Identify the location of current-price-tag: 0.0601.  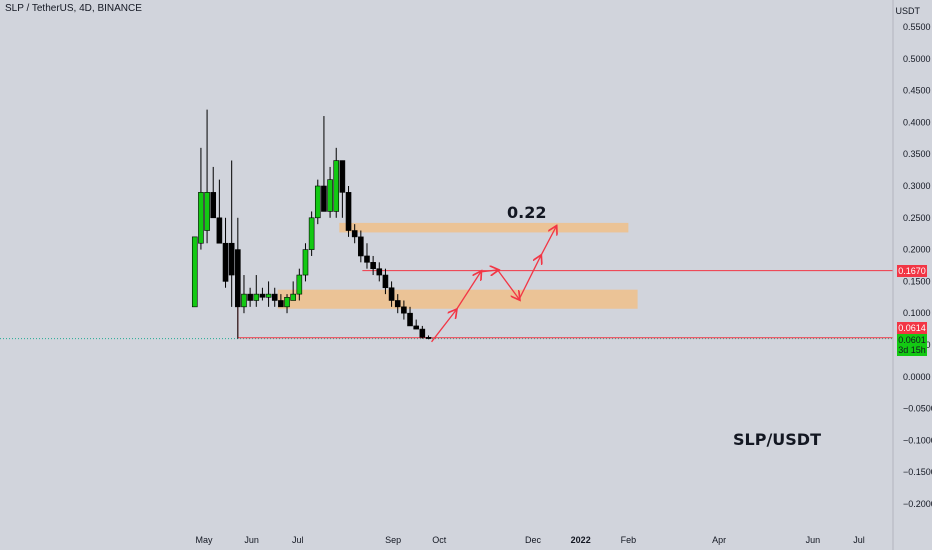
(912, 340).